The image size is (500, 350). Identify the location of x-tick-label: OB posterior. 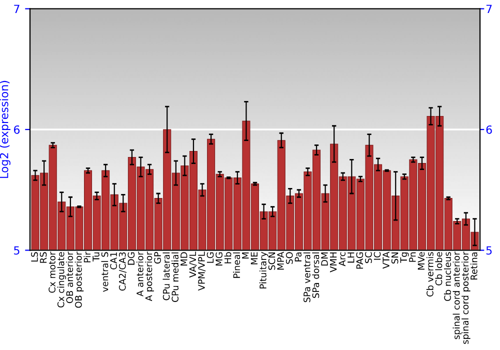
(79, 280).